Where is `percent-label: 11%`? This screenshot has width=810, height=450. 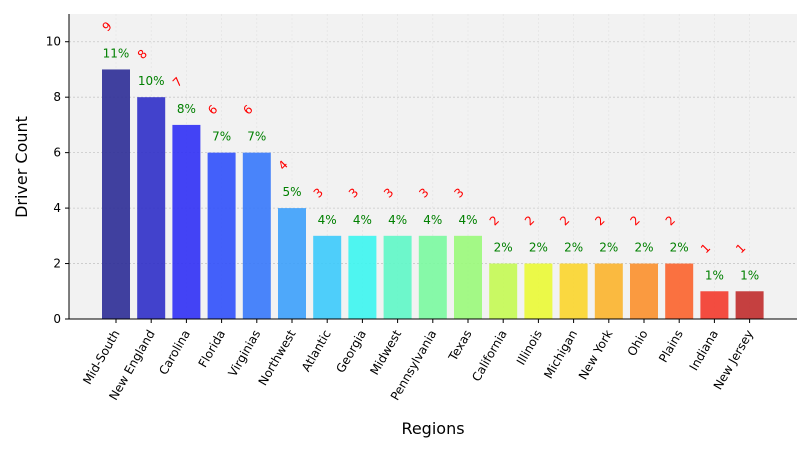 percent-label: 11% is located at coordinates (116, 53).